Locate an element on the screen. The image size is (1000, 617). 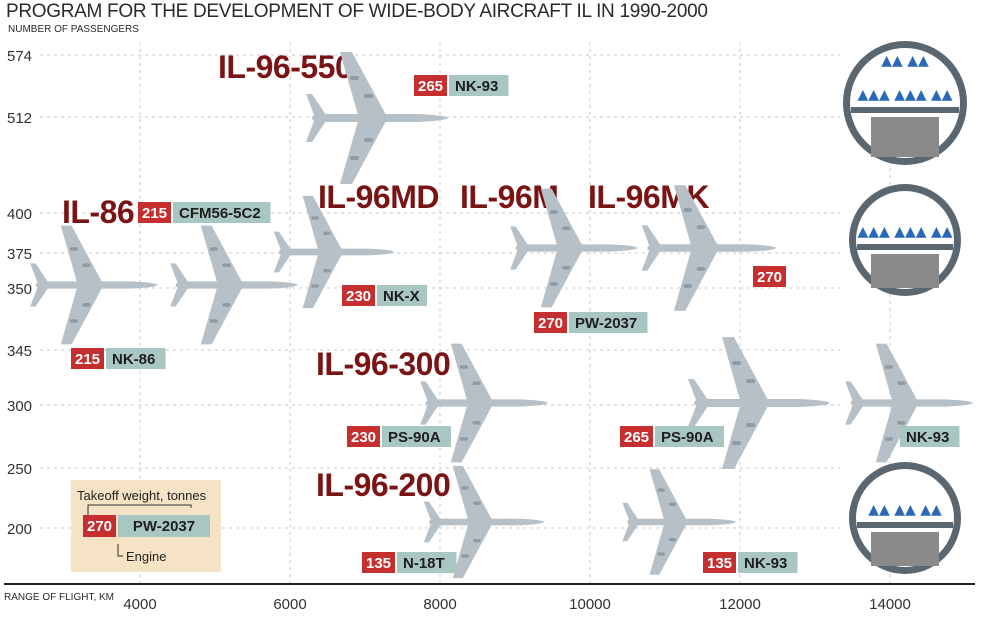
model-name: IL-96-550 is located at coordinates (285, 67).